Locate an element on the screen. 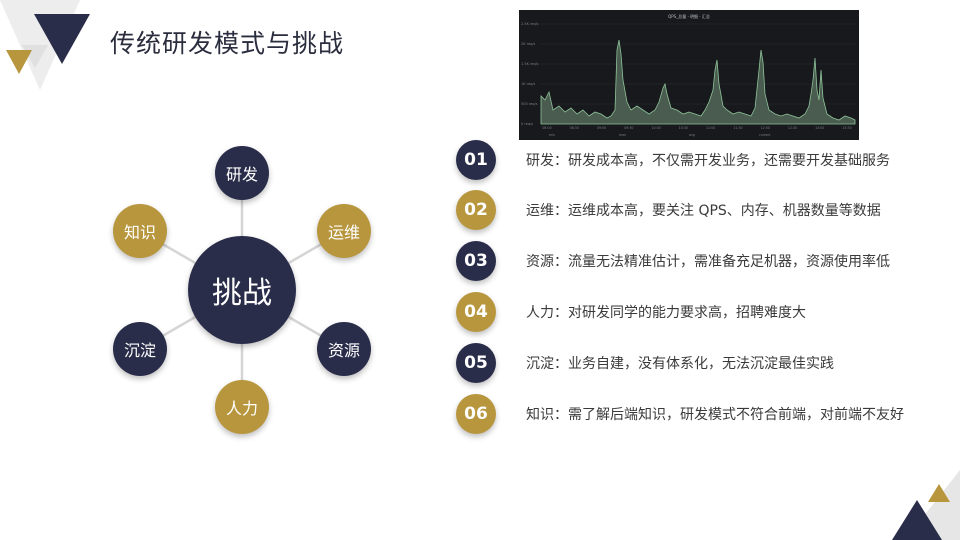 This screenshot has height=540, width=960. list-item-text: 运维：运维成本高，要关注 QPS、内存、机器数量等数据 is located at coordinates (703, 210).